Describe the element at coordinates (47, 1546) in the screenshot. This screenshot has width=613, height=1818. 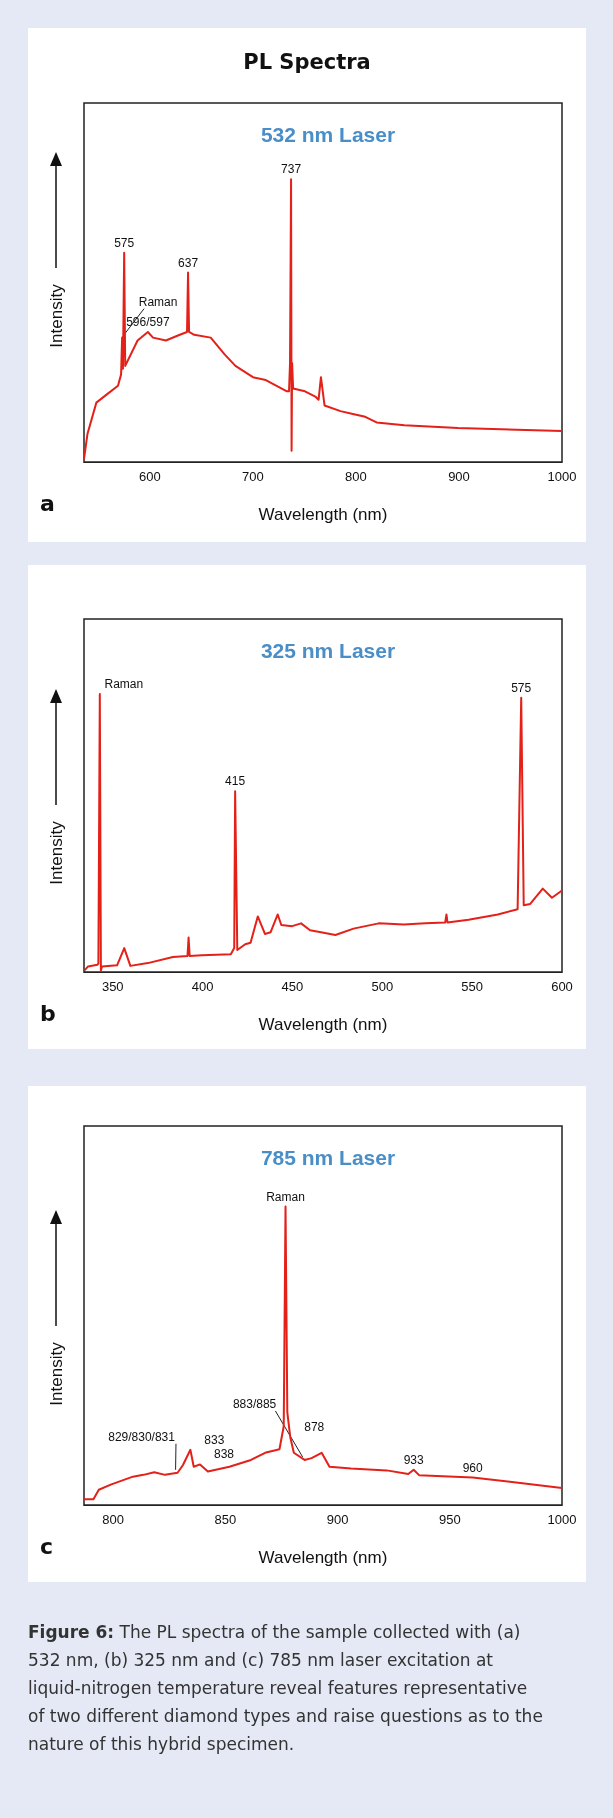
I see `text: c` at that location.